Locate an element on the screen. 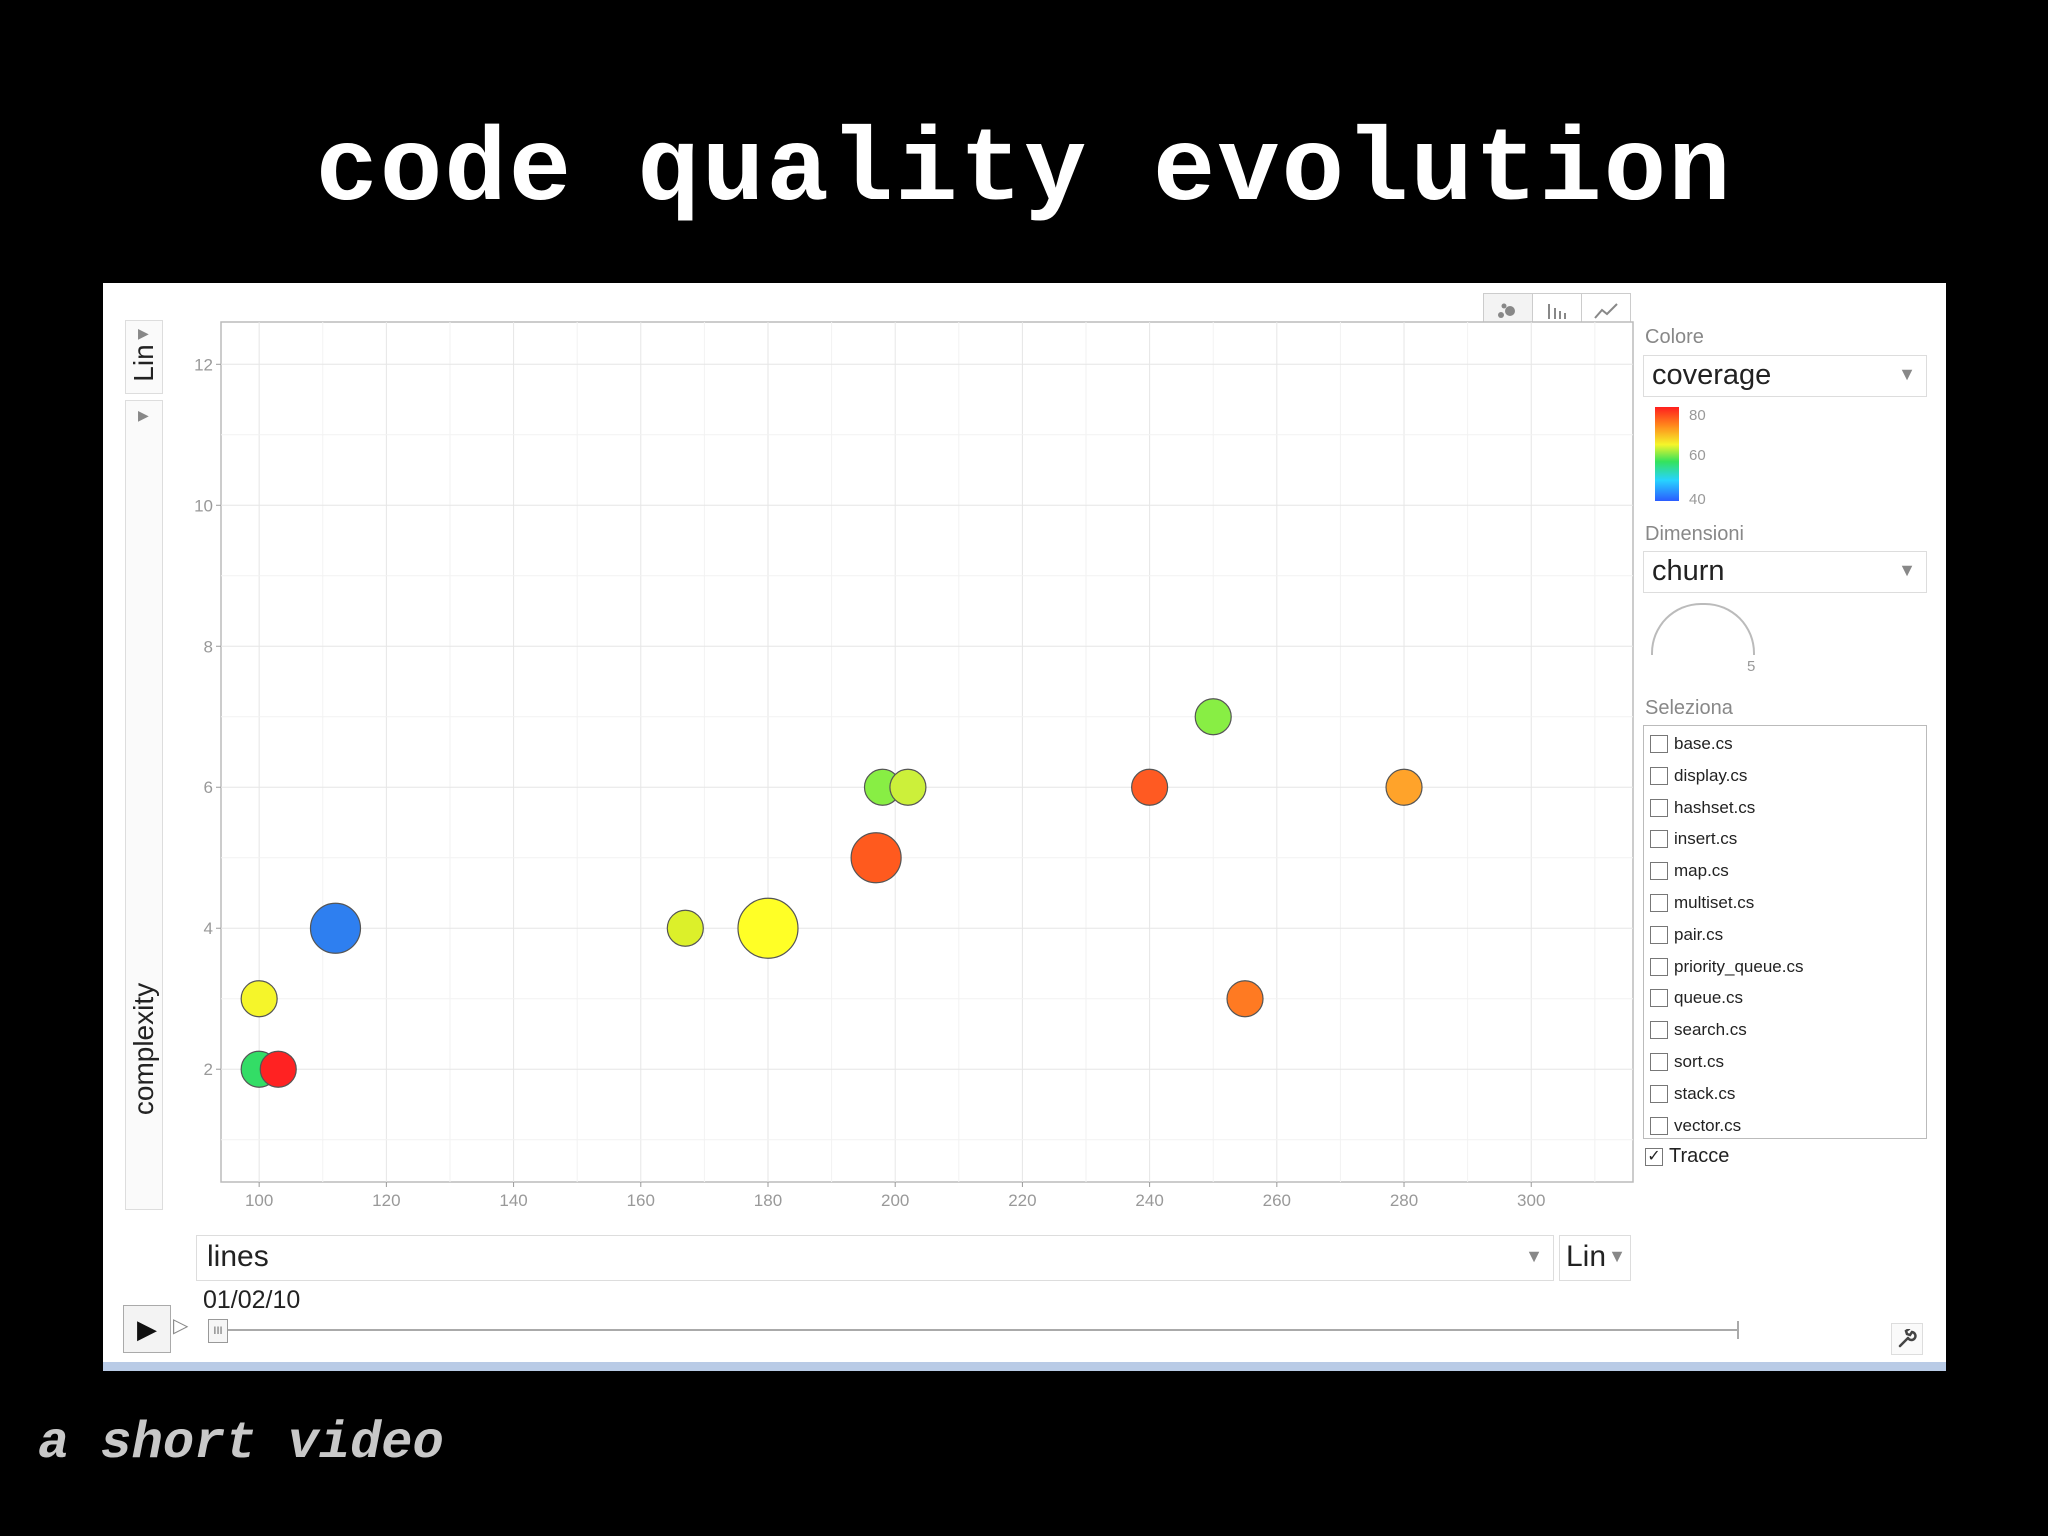 This screenshot has height=1536, width=2048. wrench-glyph is located at coordinates (1907, 1338).